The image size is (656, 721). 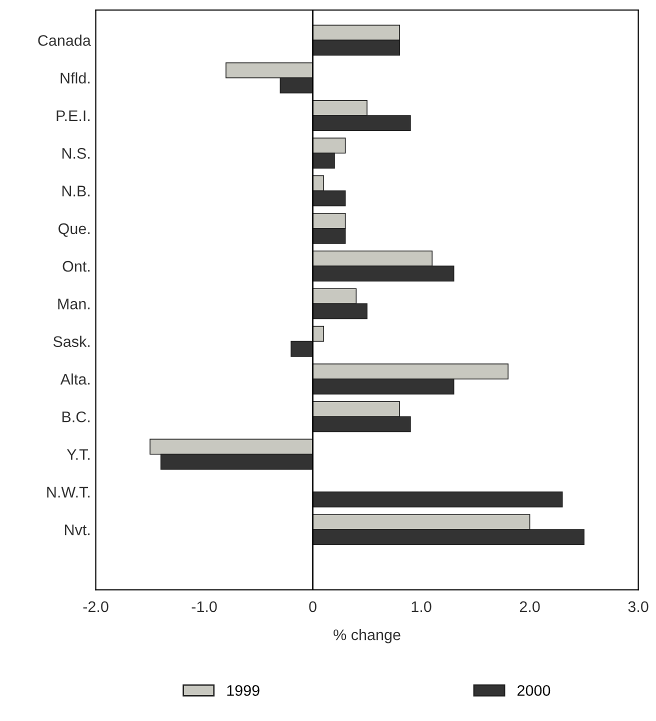 What do you see at coordinates (77, 530) in the screenshot?
I see `y-tick-label: Nvt.` at bounding box center [77, 530].